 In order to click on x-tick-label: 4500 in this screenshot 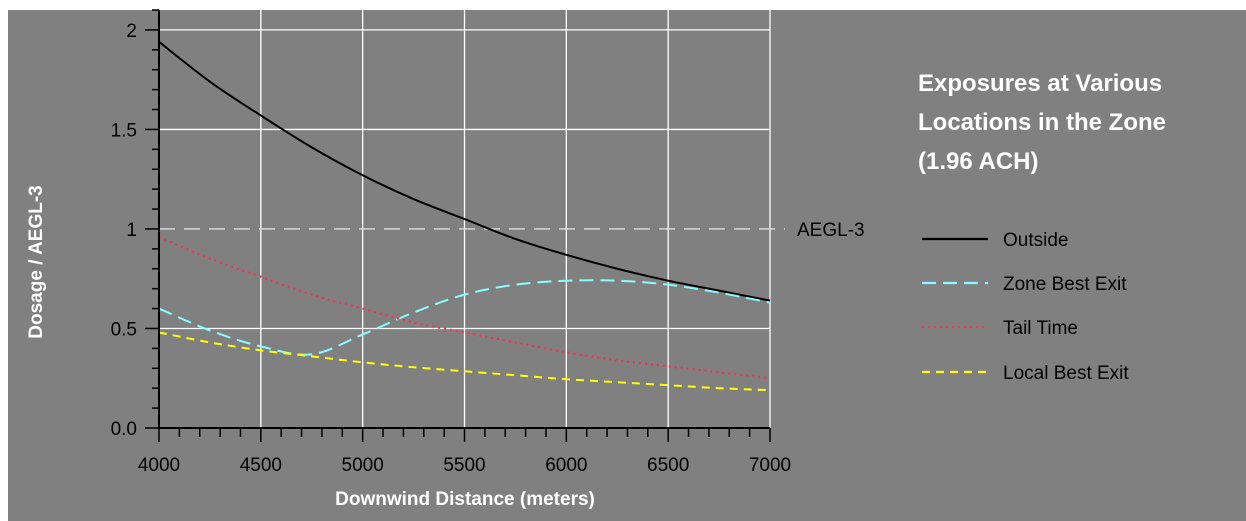, I will do `click(261, 465)`.